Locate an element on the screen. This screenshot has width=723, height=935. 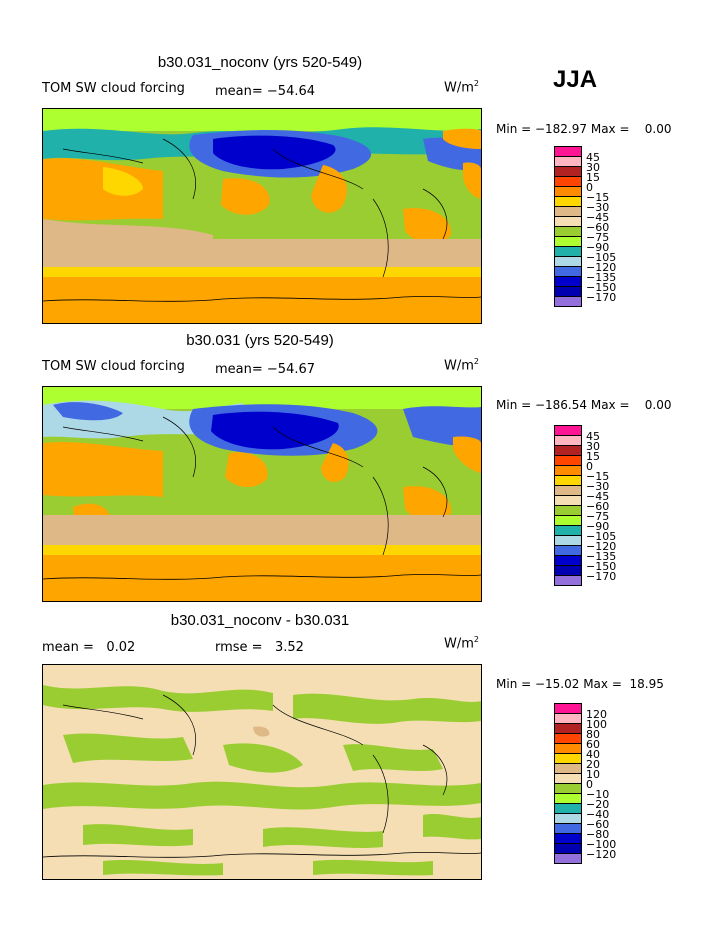
panel3-map-svg is located at coordinates (262, 772).